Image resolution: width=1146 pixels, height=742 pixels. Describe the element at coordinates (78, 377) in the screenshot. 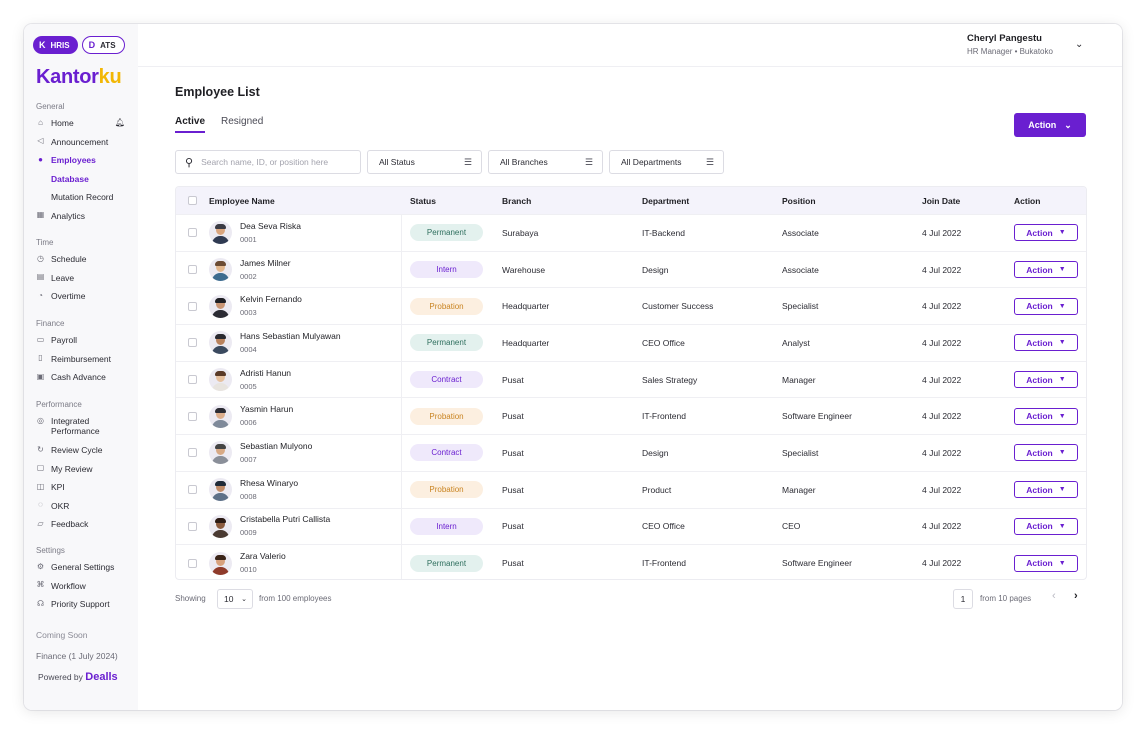

I see `sidebar-item-label: Cash Advance` at that location.